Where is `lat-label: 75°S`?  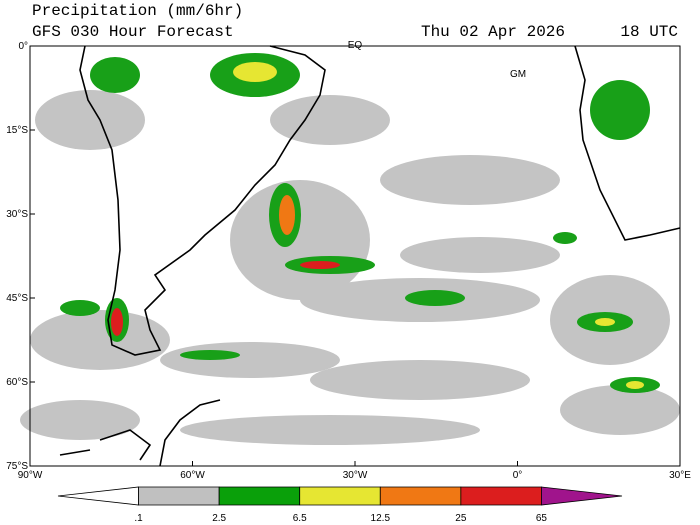 lat-label: 75°S is located at coordinates (17, 466).